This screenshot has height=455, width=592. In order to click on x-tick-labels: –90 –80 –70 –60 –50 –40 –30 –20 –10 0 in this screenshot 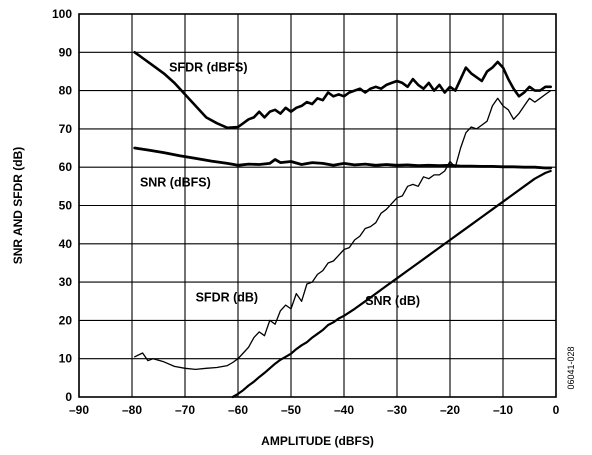, I will do `click(314, 410)`.